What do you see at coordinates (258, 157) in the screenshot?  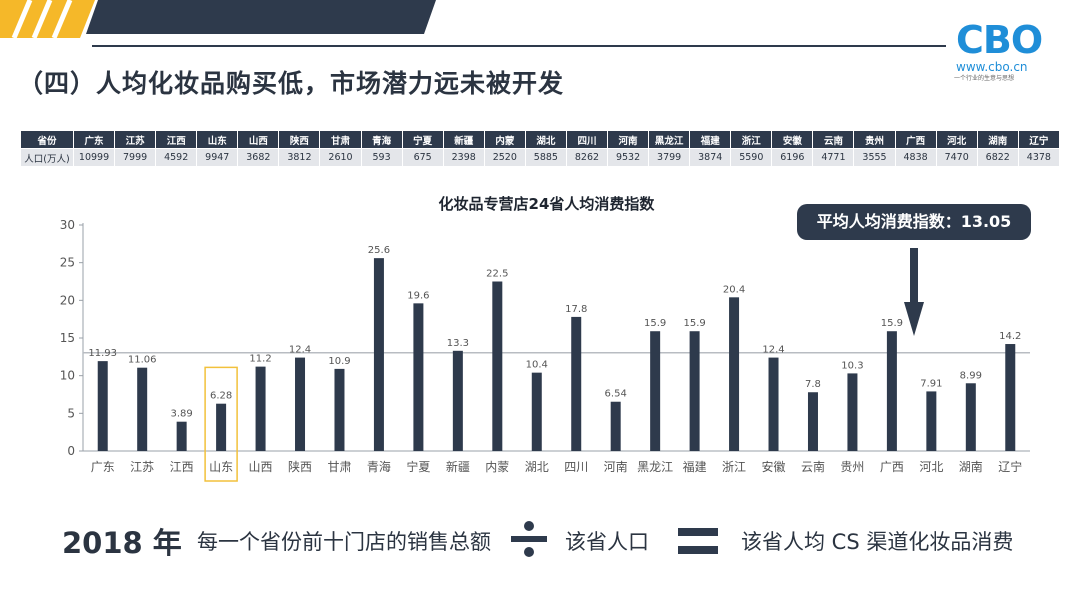 I see `population-value-cell: 3682` at bounding box center [258, 157].